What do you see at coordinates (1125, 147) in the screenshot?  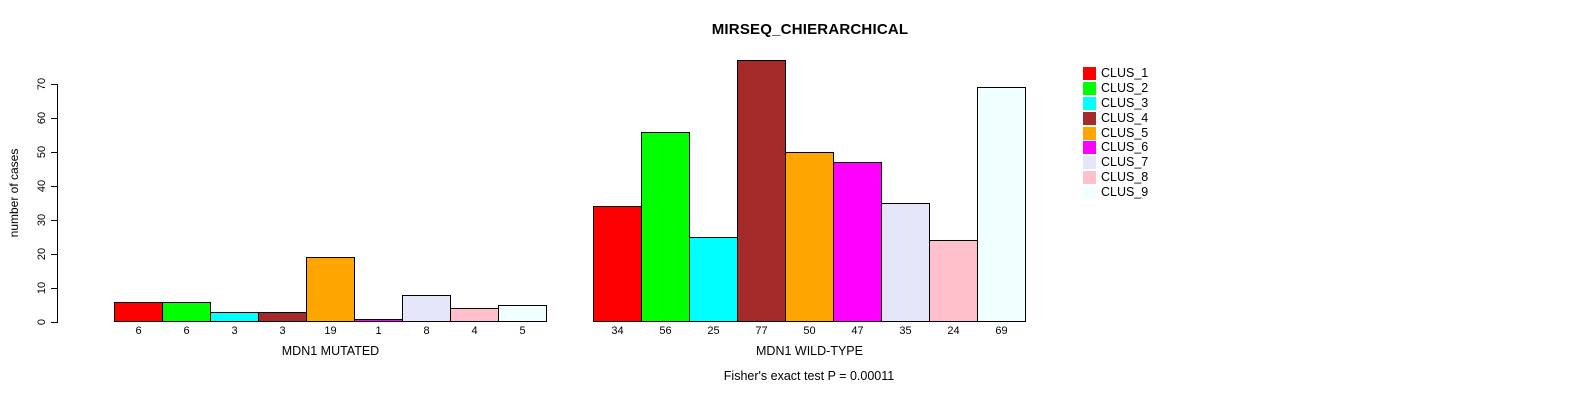 I see `legend-label: CLUS_6` at bounding box center [1125, 147].